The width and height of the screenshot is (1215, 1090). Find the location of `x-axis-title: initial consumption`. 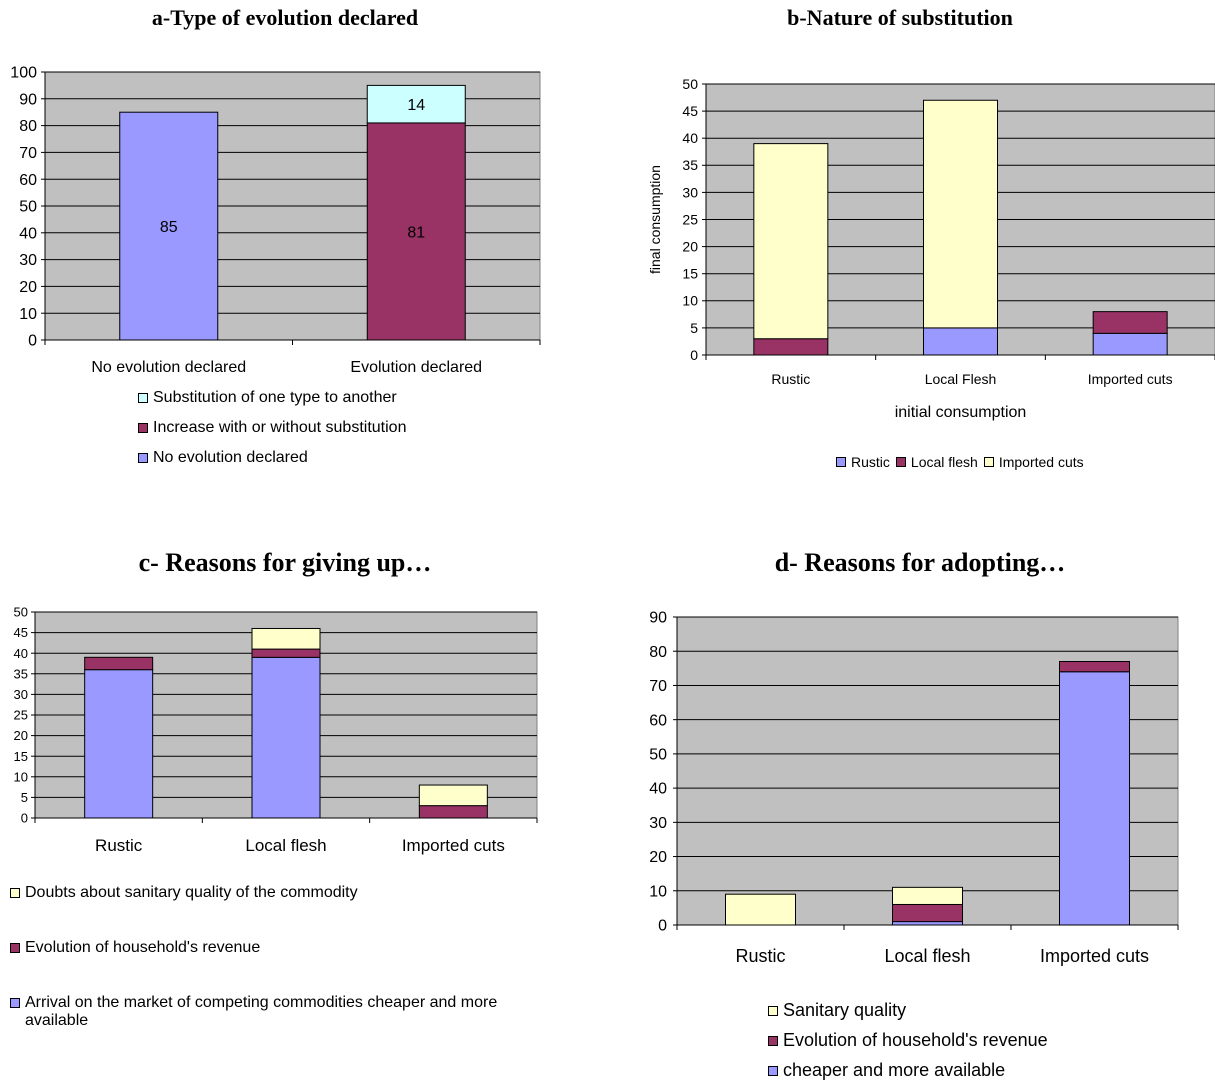

x-axis-title: initial consumption is located at coordinates (961, 412).